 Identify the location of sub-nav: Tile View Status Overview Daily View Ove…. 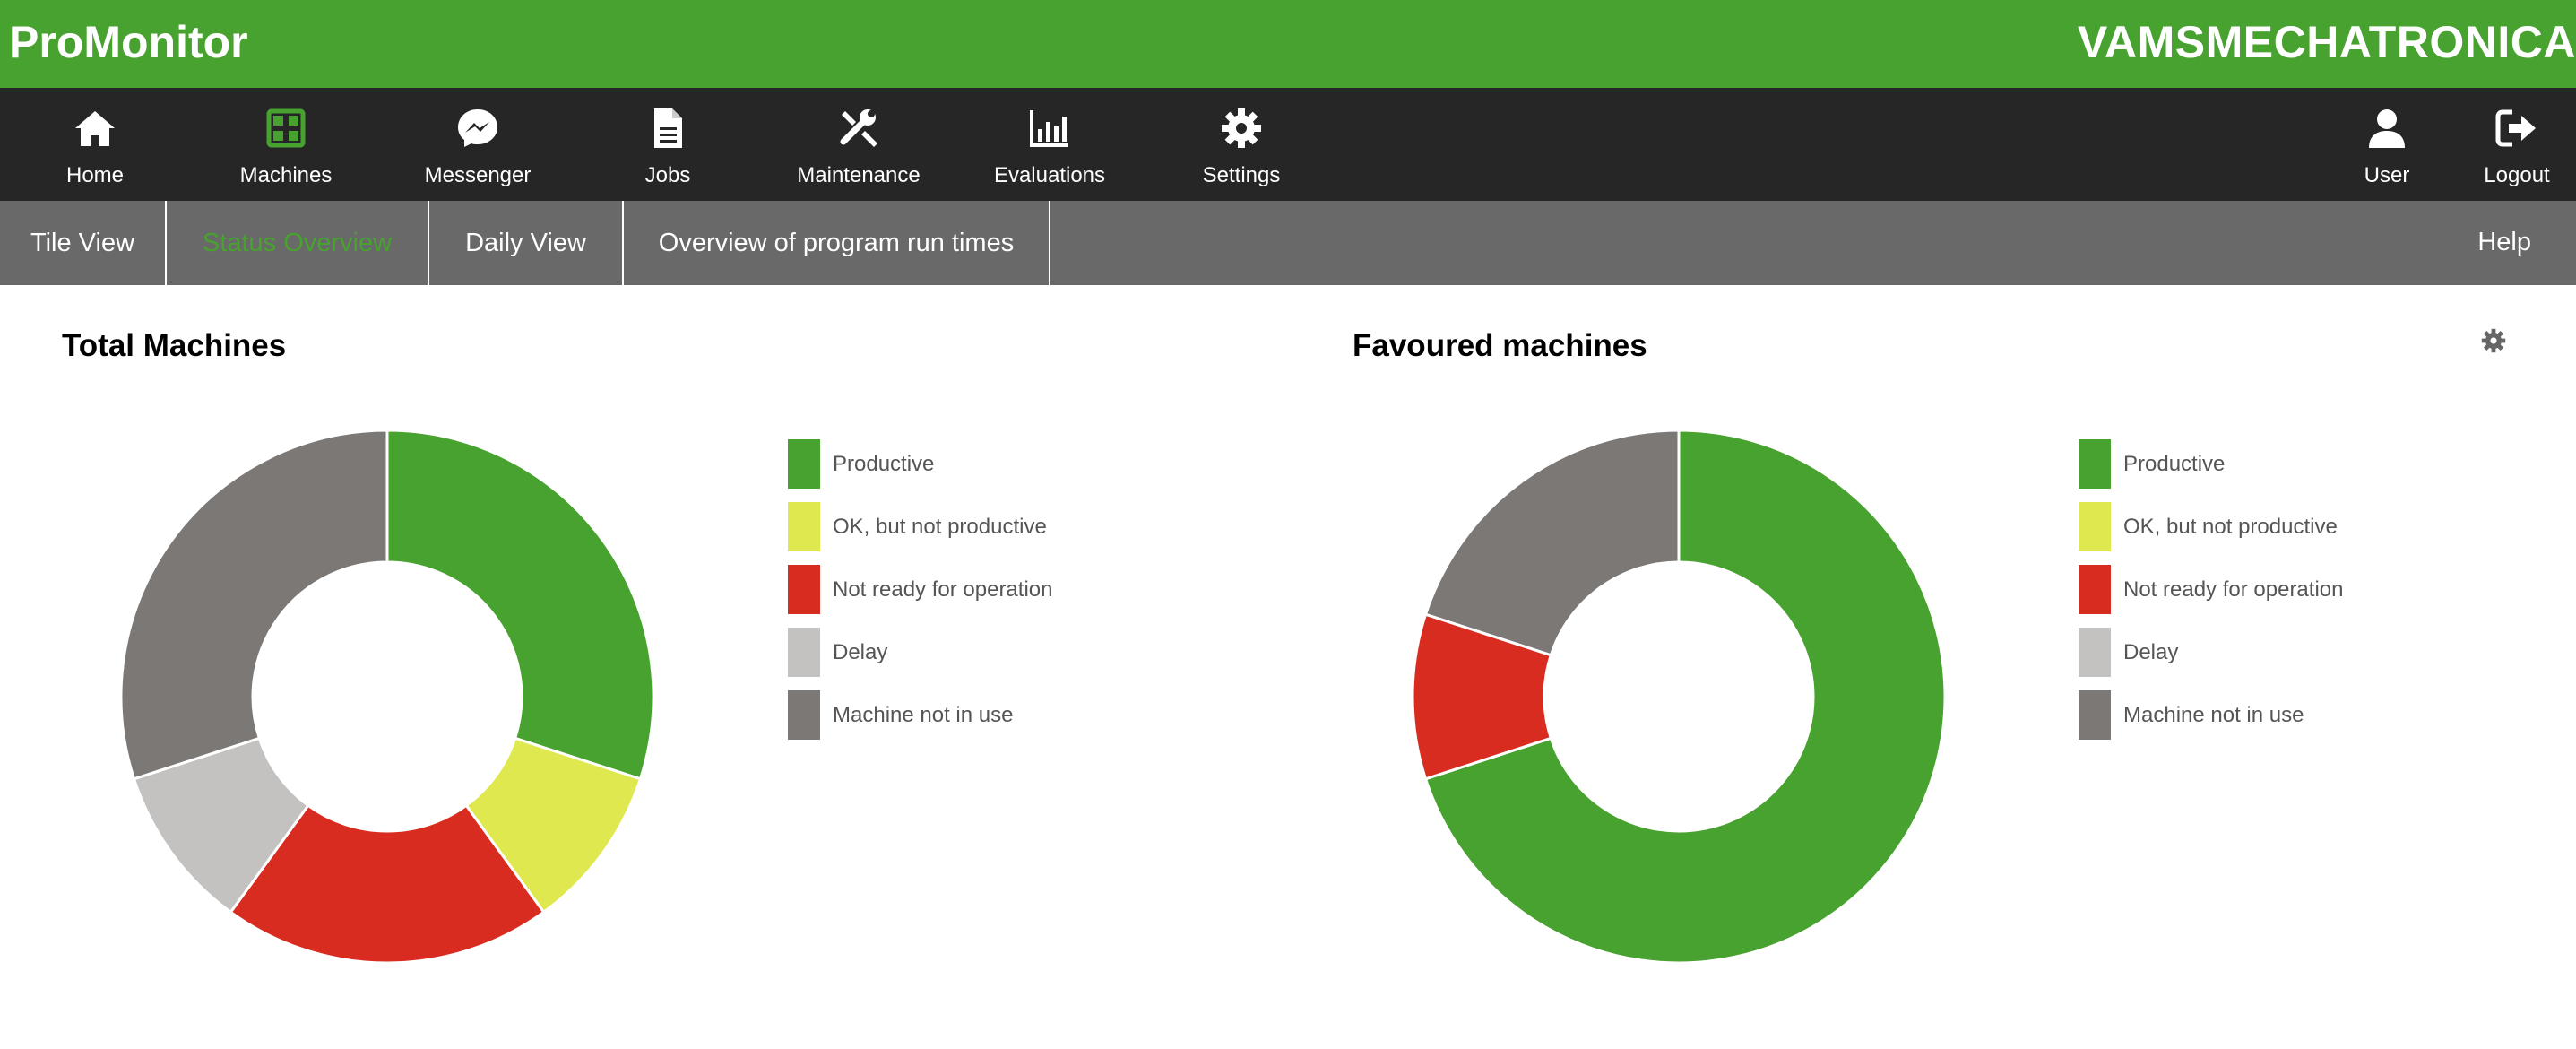
(1288, 243).